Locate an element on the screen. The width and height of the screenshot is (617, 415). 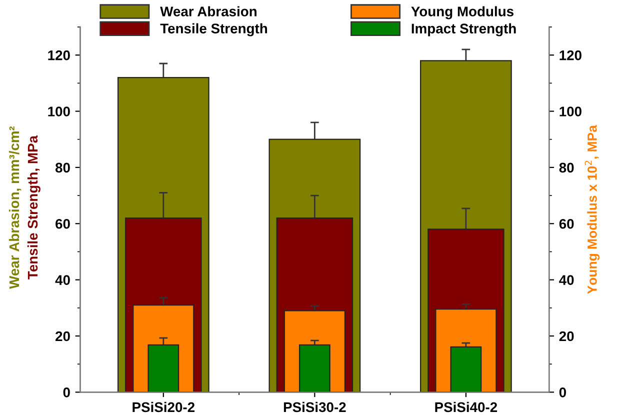
y2-tick-label: 80 is located at coordinates (566, 167).